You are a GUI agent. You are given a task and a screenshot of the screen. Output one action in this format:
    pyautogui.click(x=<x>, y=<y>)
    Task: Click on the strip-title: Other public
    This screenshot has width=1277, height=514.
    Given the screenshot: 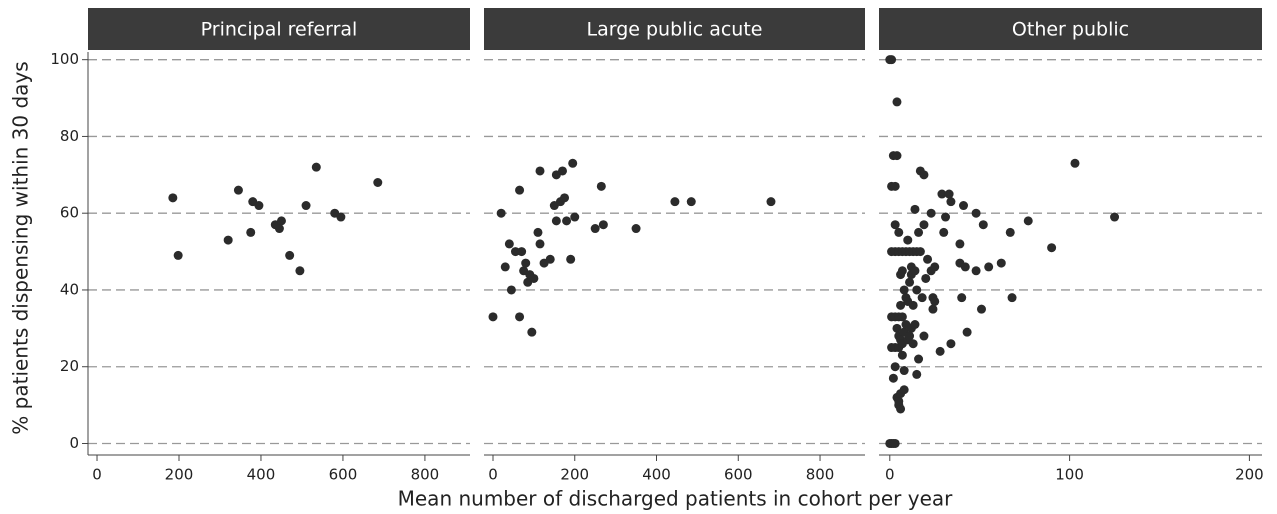 What is the action you would take?
    pyautogui.click(x=1070, y=30)
    